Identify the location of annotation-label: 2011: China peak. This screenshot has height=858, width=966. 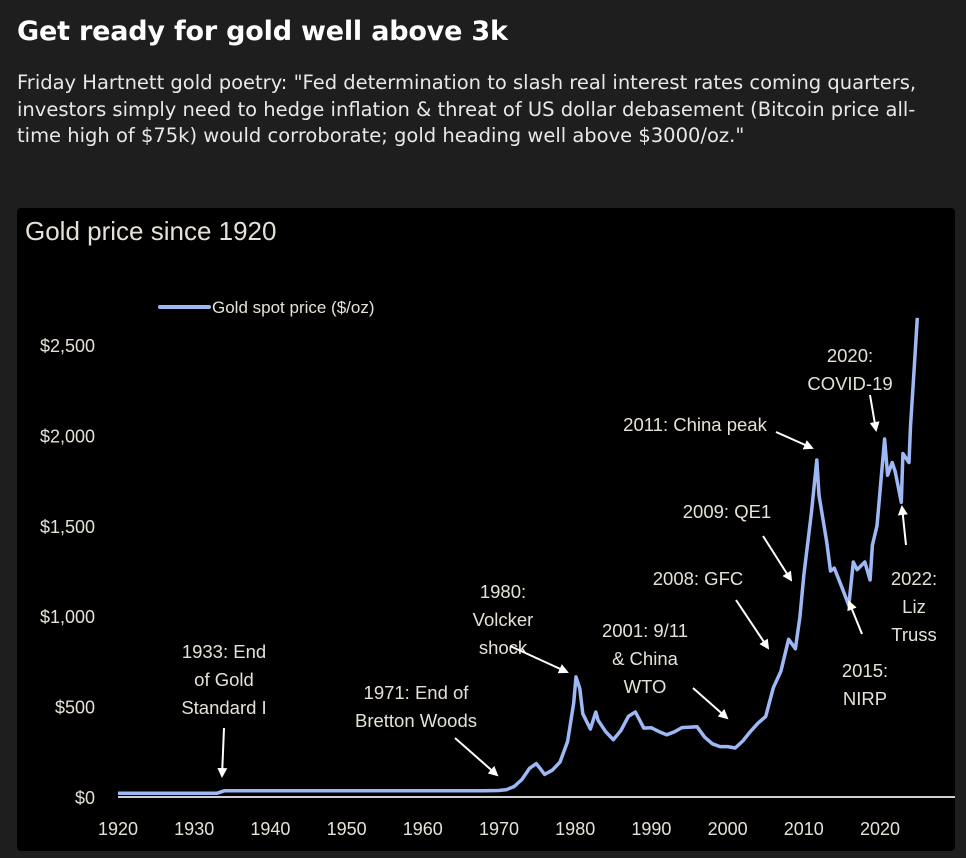
(695, 424).